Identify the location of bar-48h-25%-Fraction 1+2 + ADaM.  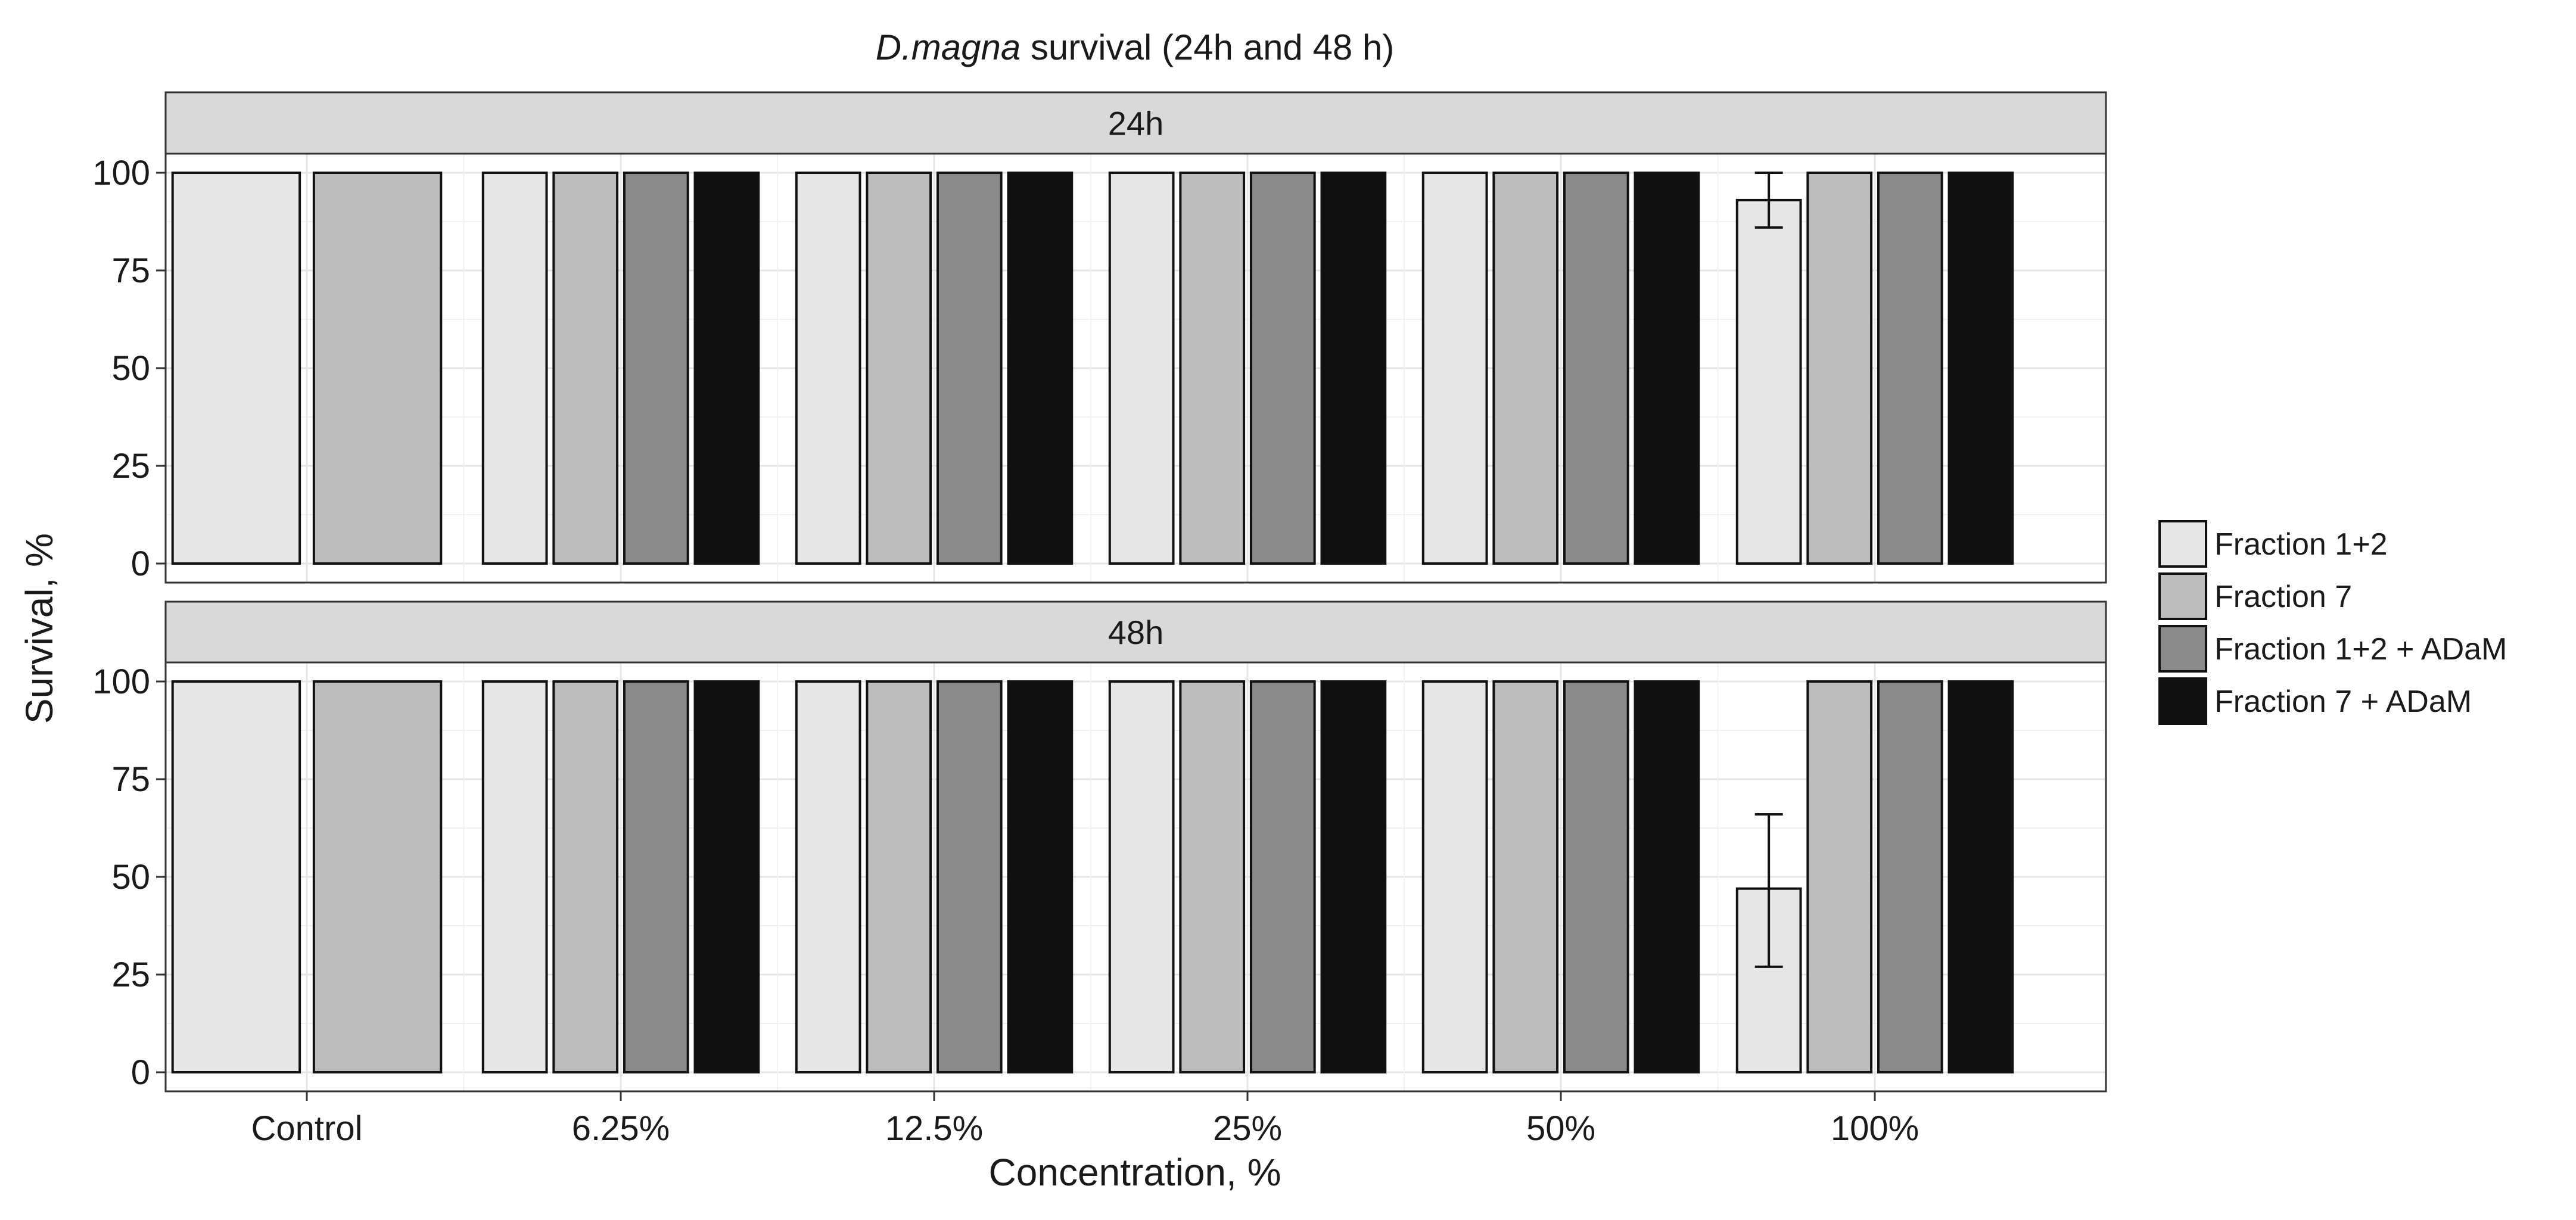
(1282, 876).